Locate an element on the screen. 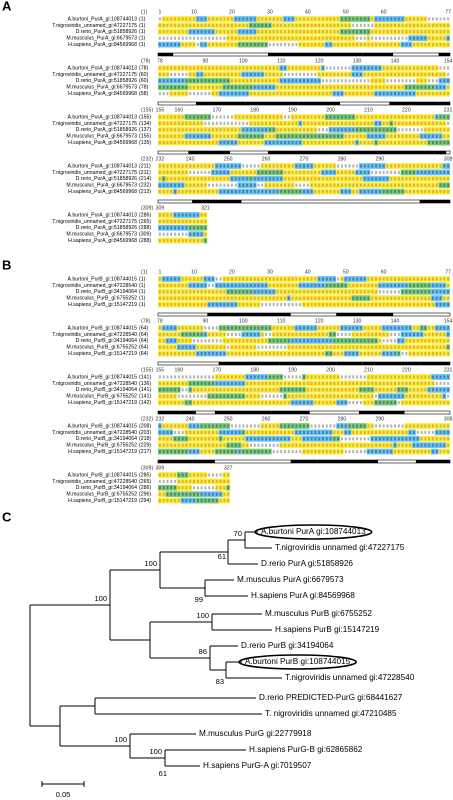 This screenshot has height=800, width=453. sequence-name: D.rerio_PurB_gi:34194064 is located at coordinates (107, 390).